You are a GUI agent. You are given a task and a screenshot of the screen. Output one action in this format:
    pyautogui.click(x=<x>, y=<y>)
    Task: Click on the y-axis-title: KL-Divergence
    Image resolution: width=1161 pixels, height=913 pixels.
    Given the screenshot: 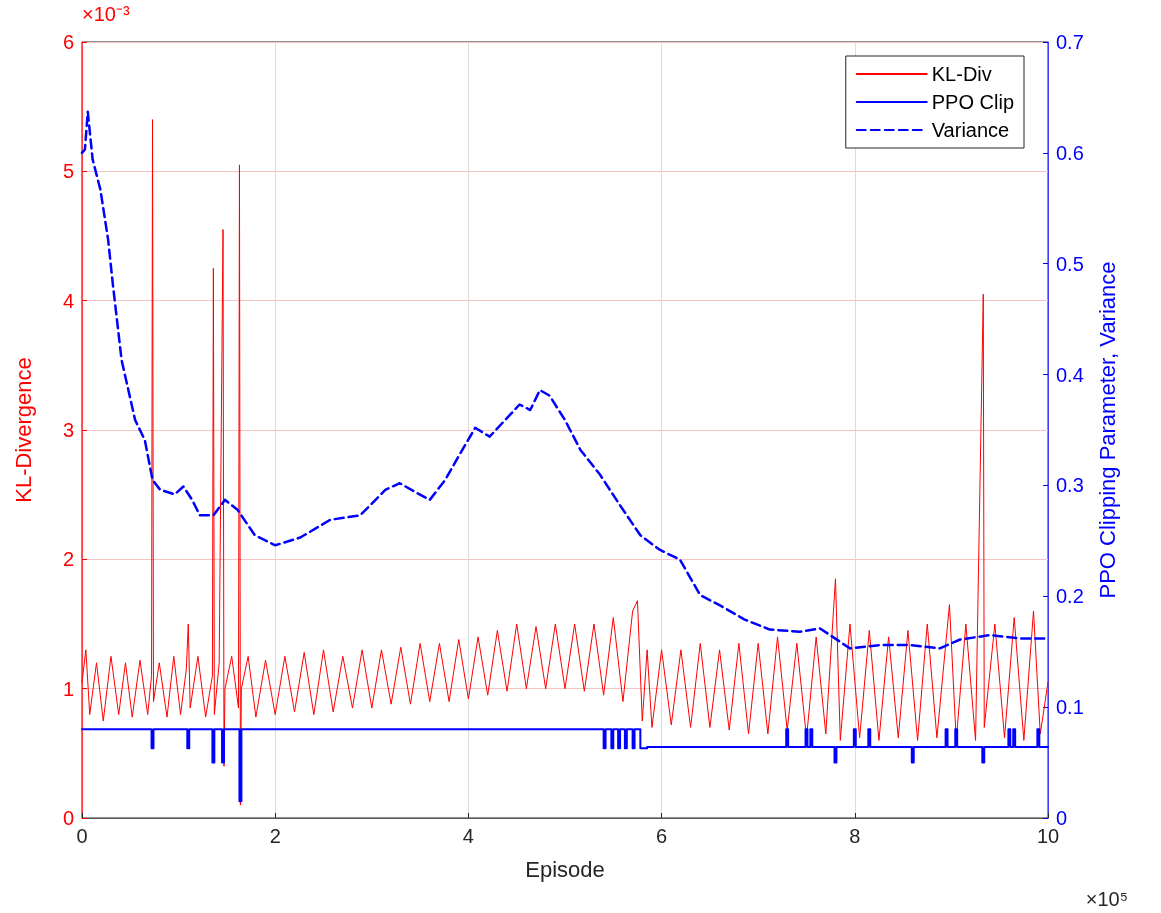 What is the action you would take?
    pyautogui.click(x=23, y=430)
    